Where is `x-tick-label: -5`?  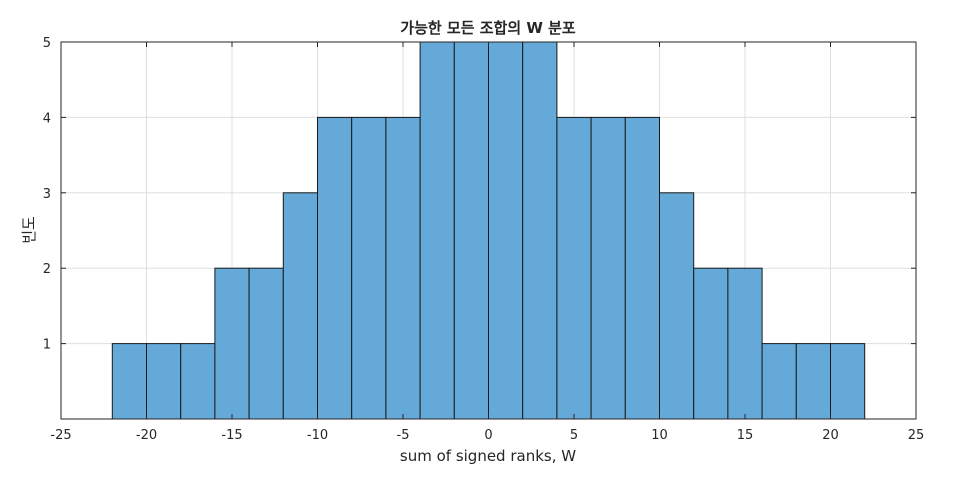
x-tick-label: -5 is located at coordinates (403, 435).